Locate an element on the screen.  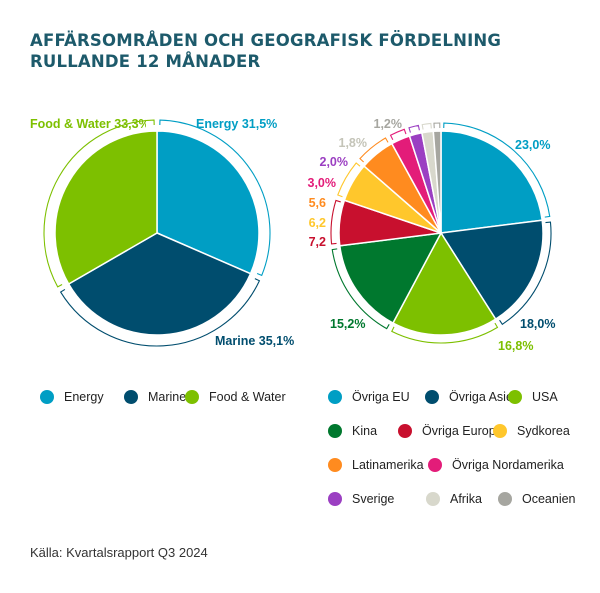
legend-label-sydkorea: Sydkorea is located at coordinates (543, 431).